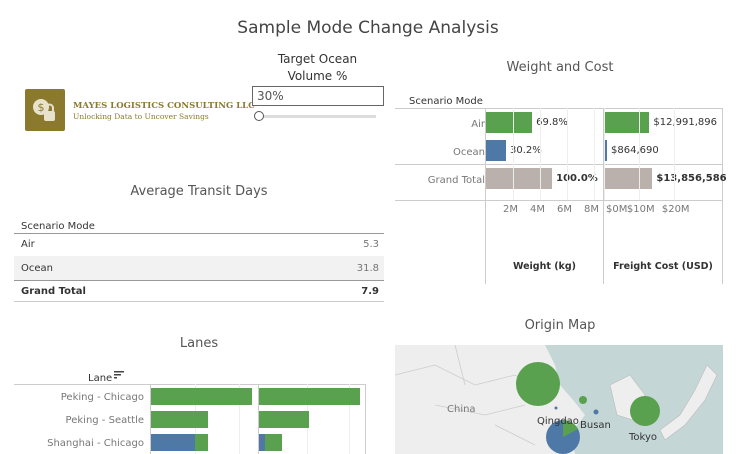 This screenshot has width=736, height=454. What do you see at coordinates (510, 209) in the screenshot?
I see `tick-label: 2M` at bounding box center [510, 209].